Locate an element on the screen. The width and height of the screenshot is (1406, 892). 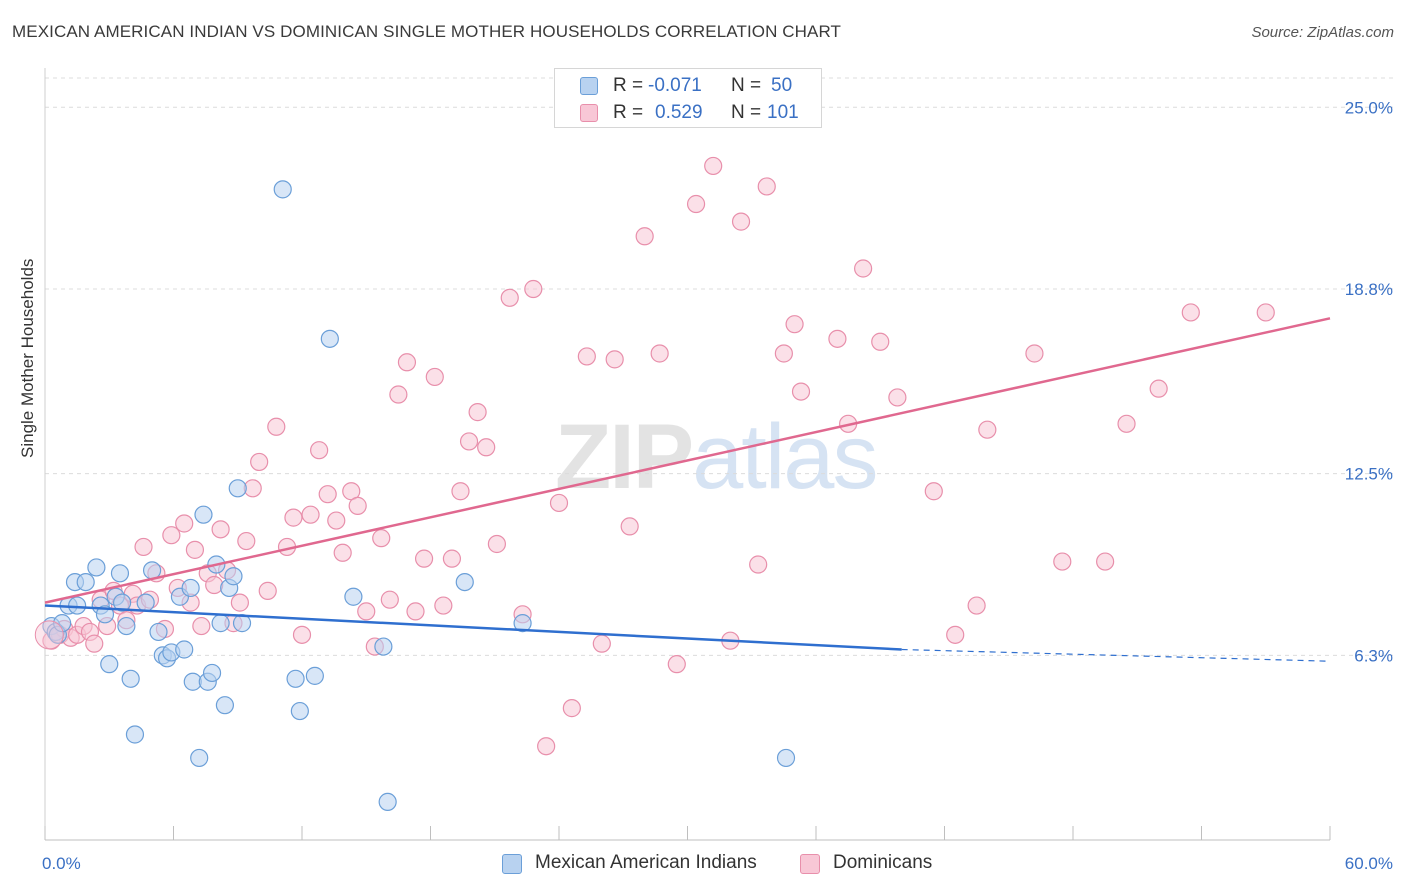
y-tick-label: 12.5% is located at coordinates (1369, 474).